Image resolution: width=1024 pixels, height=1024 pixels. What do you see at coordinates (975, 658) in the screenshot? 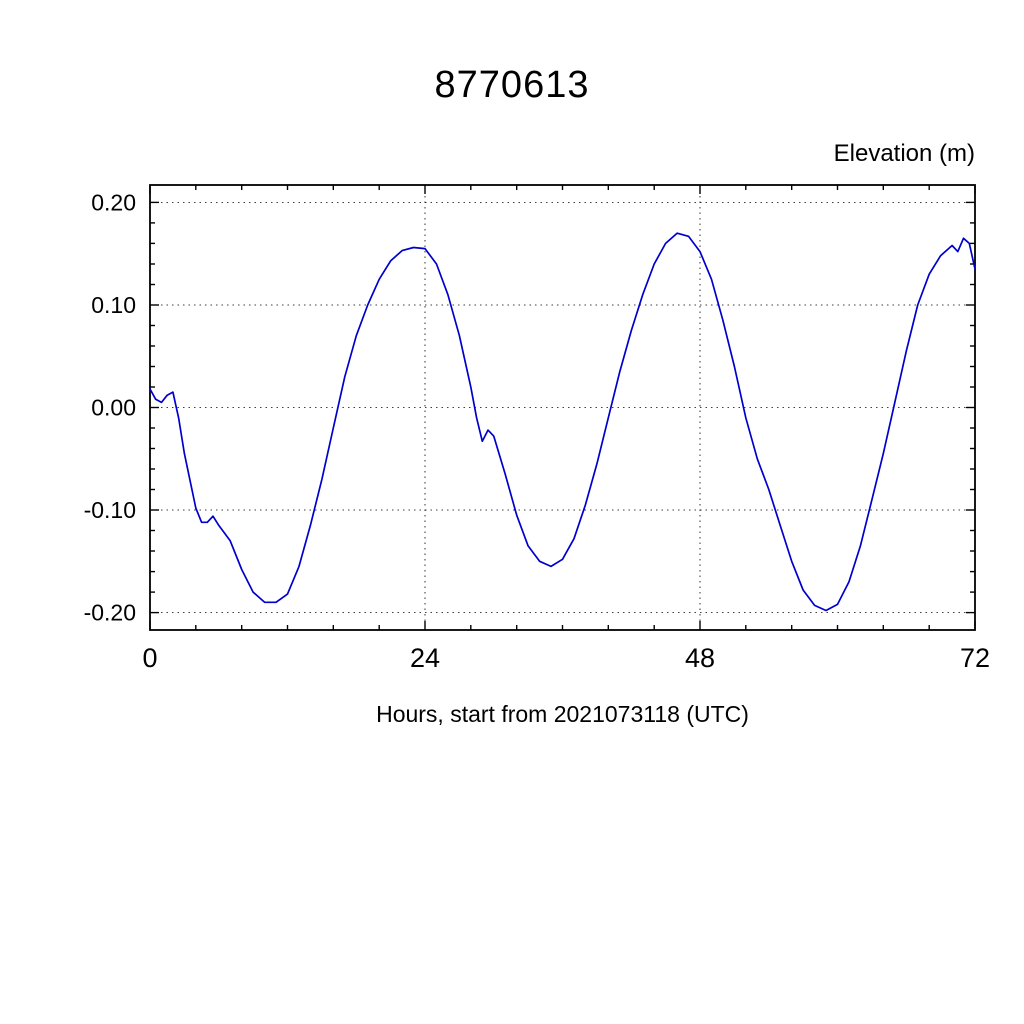
I see `x-tick-label: 72` at bounding box center [975, 658].